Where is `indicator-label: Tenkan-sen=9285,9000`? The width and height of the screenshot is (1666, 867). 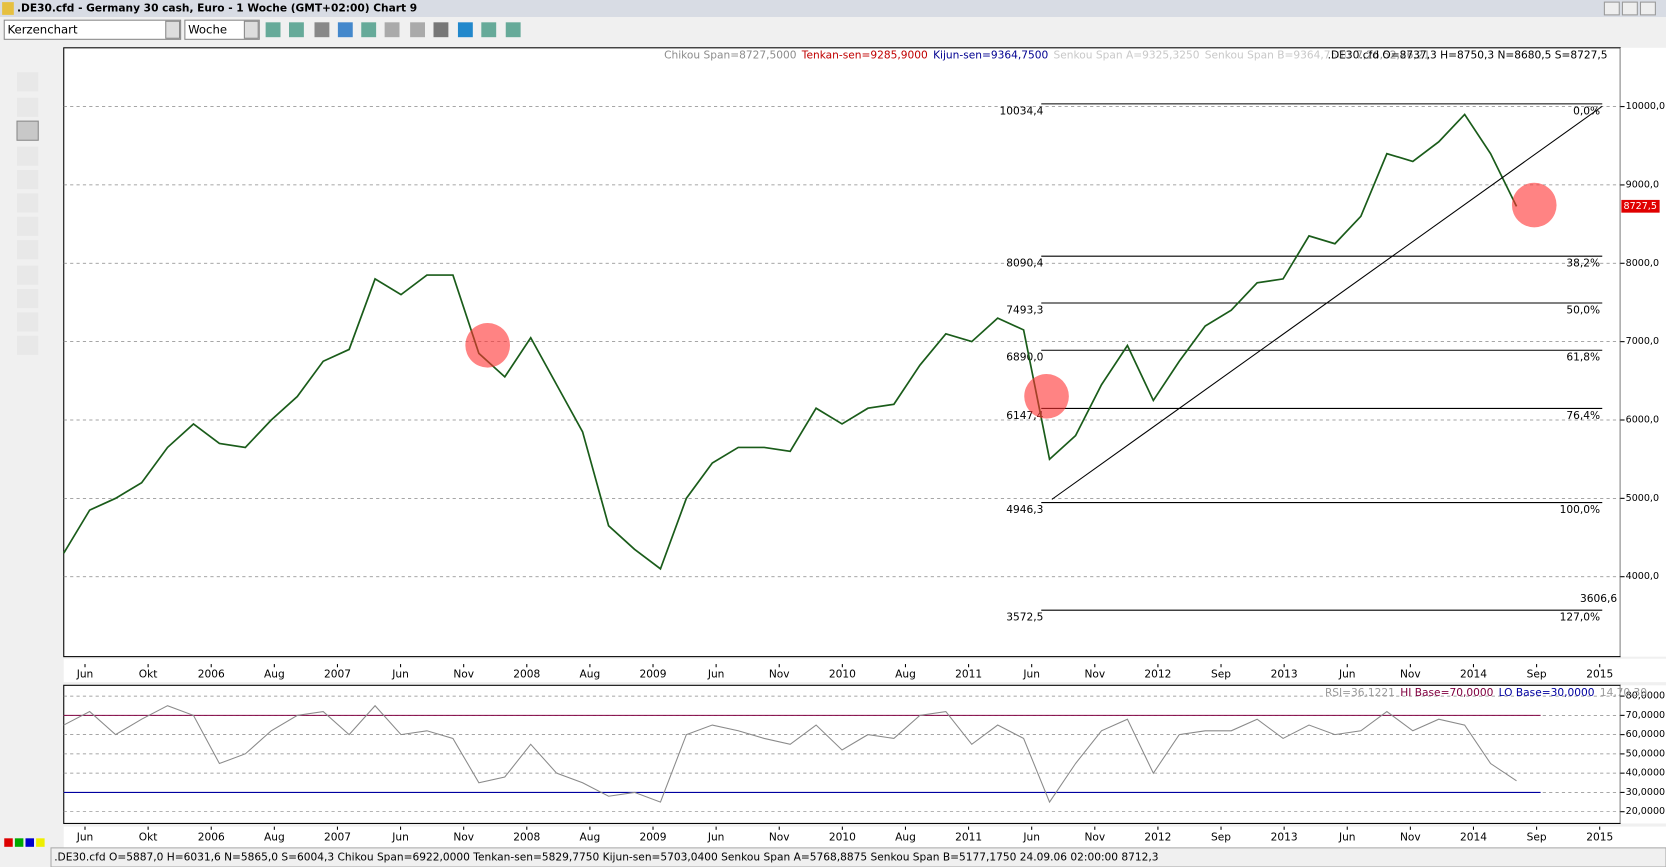
indicator-label: Tenkan-sen=9285,9000 is located at coordinates (864, 54).